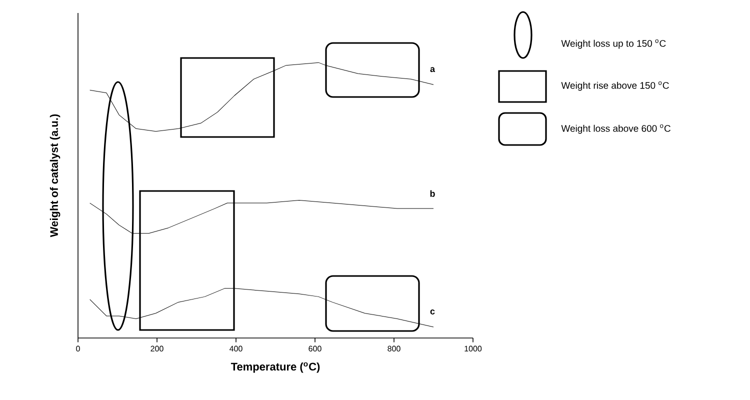  What do you see at coordinates (157, 349) in the screenshot?
I see `x-tick-label: 200` at bounding box center [157, 349].